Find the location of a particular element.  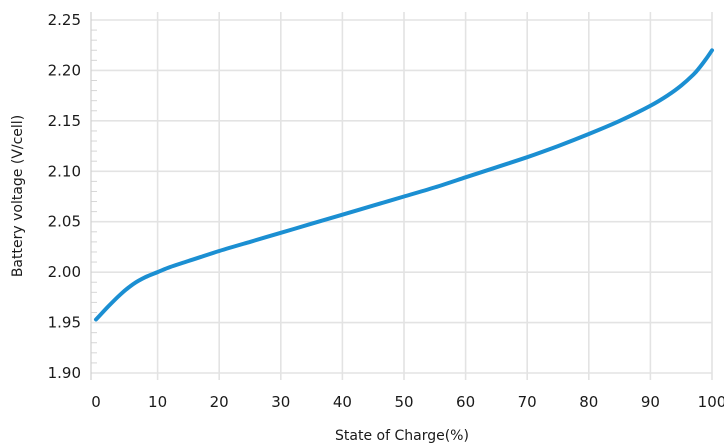

y-tick-label: 2.20 is located at coordinates (64, 70).